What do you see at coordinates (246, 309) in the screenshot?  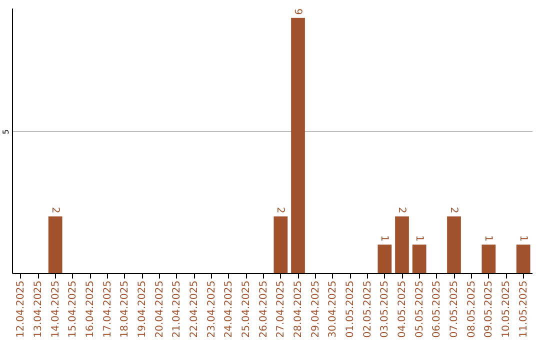 I see `x-tick-label: 25.04.2025` at bounding box center [246, 309].